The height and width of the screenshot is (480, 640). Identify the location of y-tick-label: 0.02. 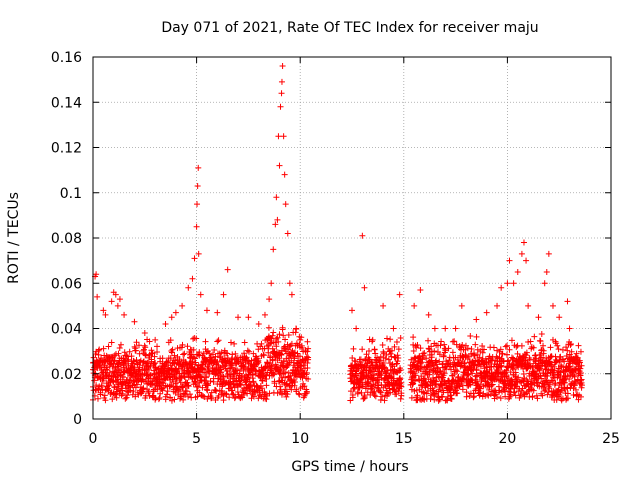
(66, 375).